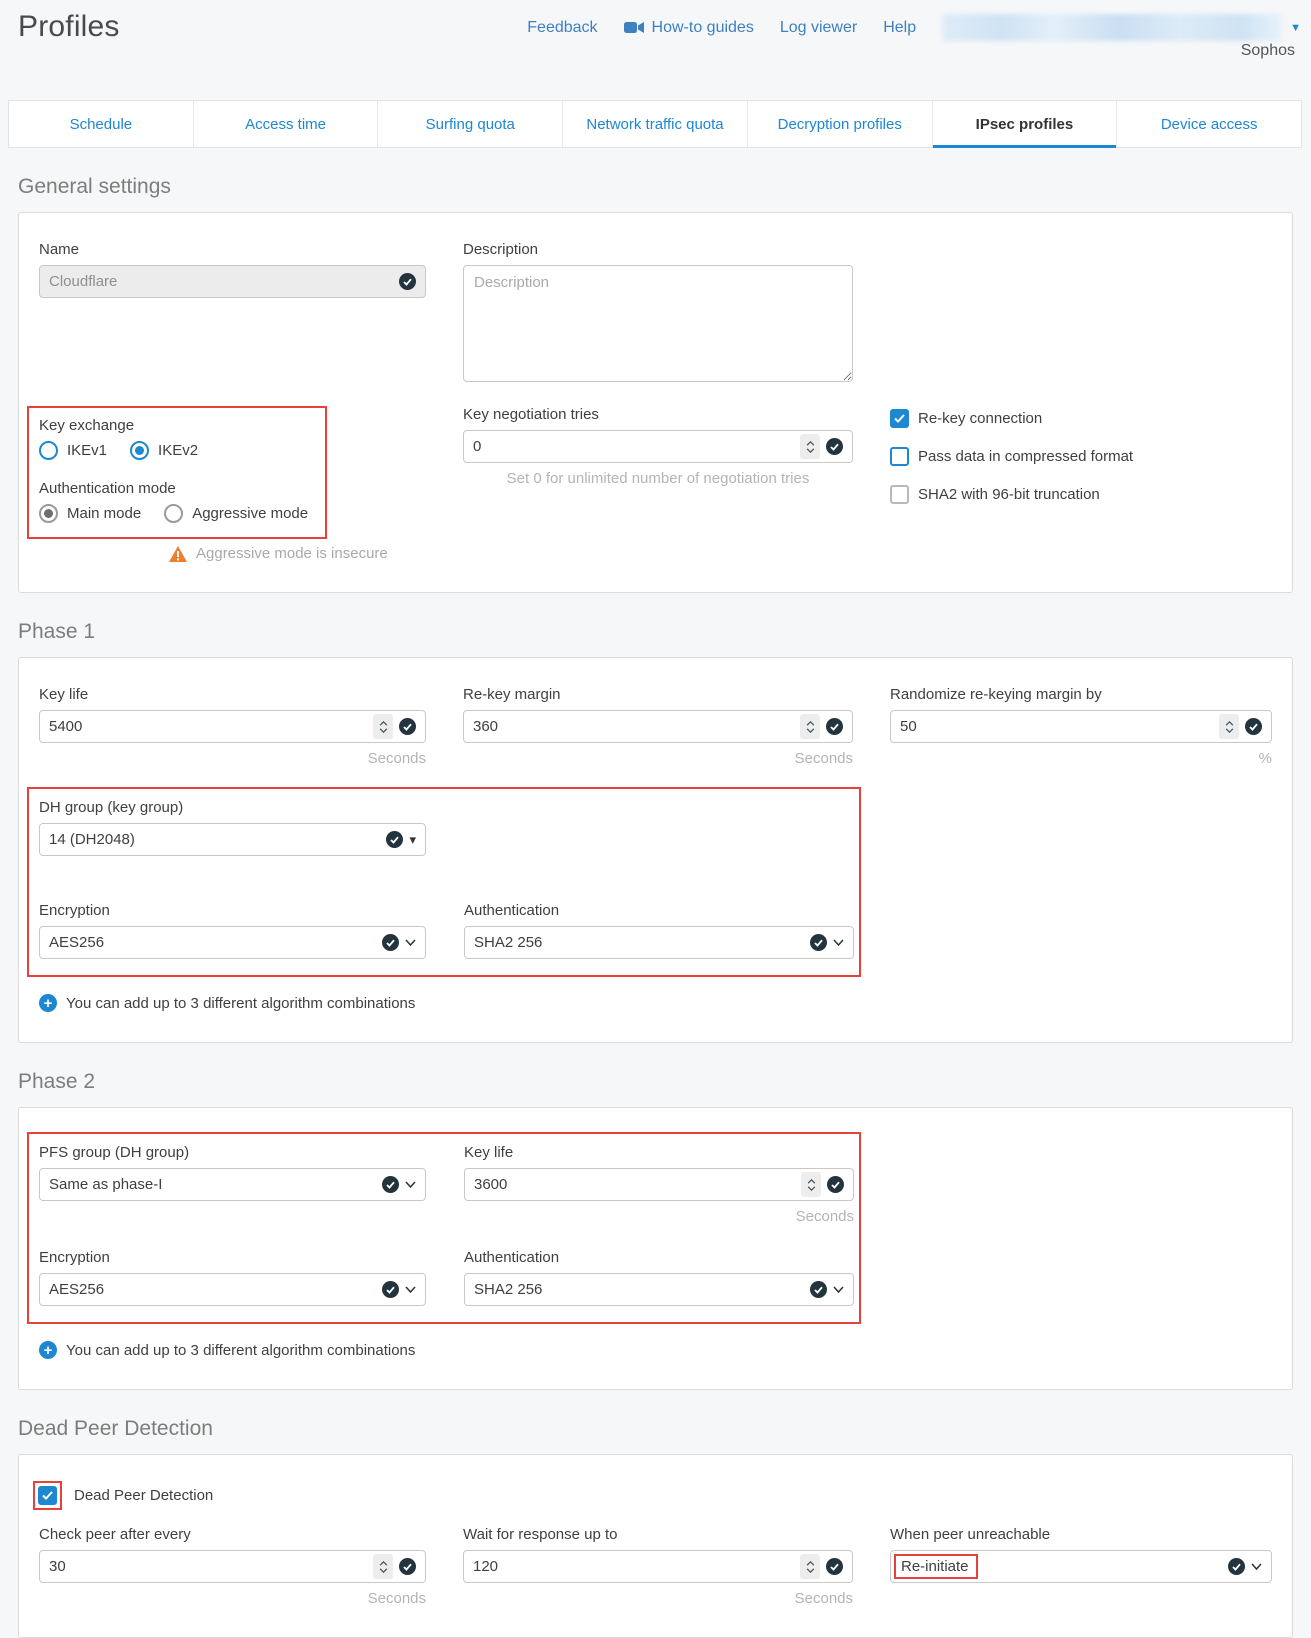 This screenshot has height=1638, width=1311. Describe the element at coordinates (1081, 1566) in the screenshot. I see `dpd-when-unreachable-select: Re-initiate` at that location.